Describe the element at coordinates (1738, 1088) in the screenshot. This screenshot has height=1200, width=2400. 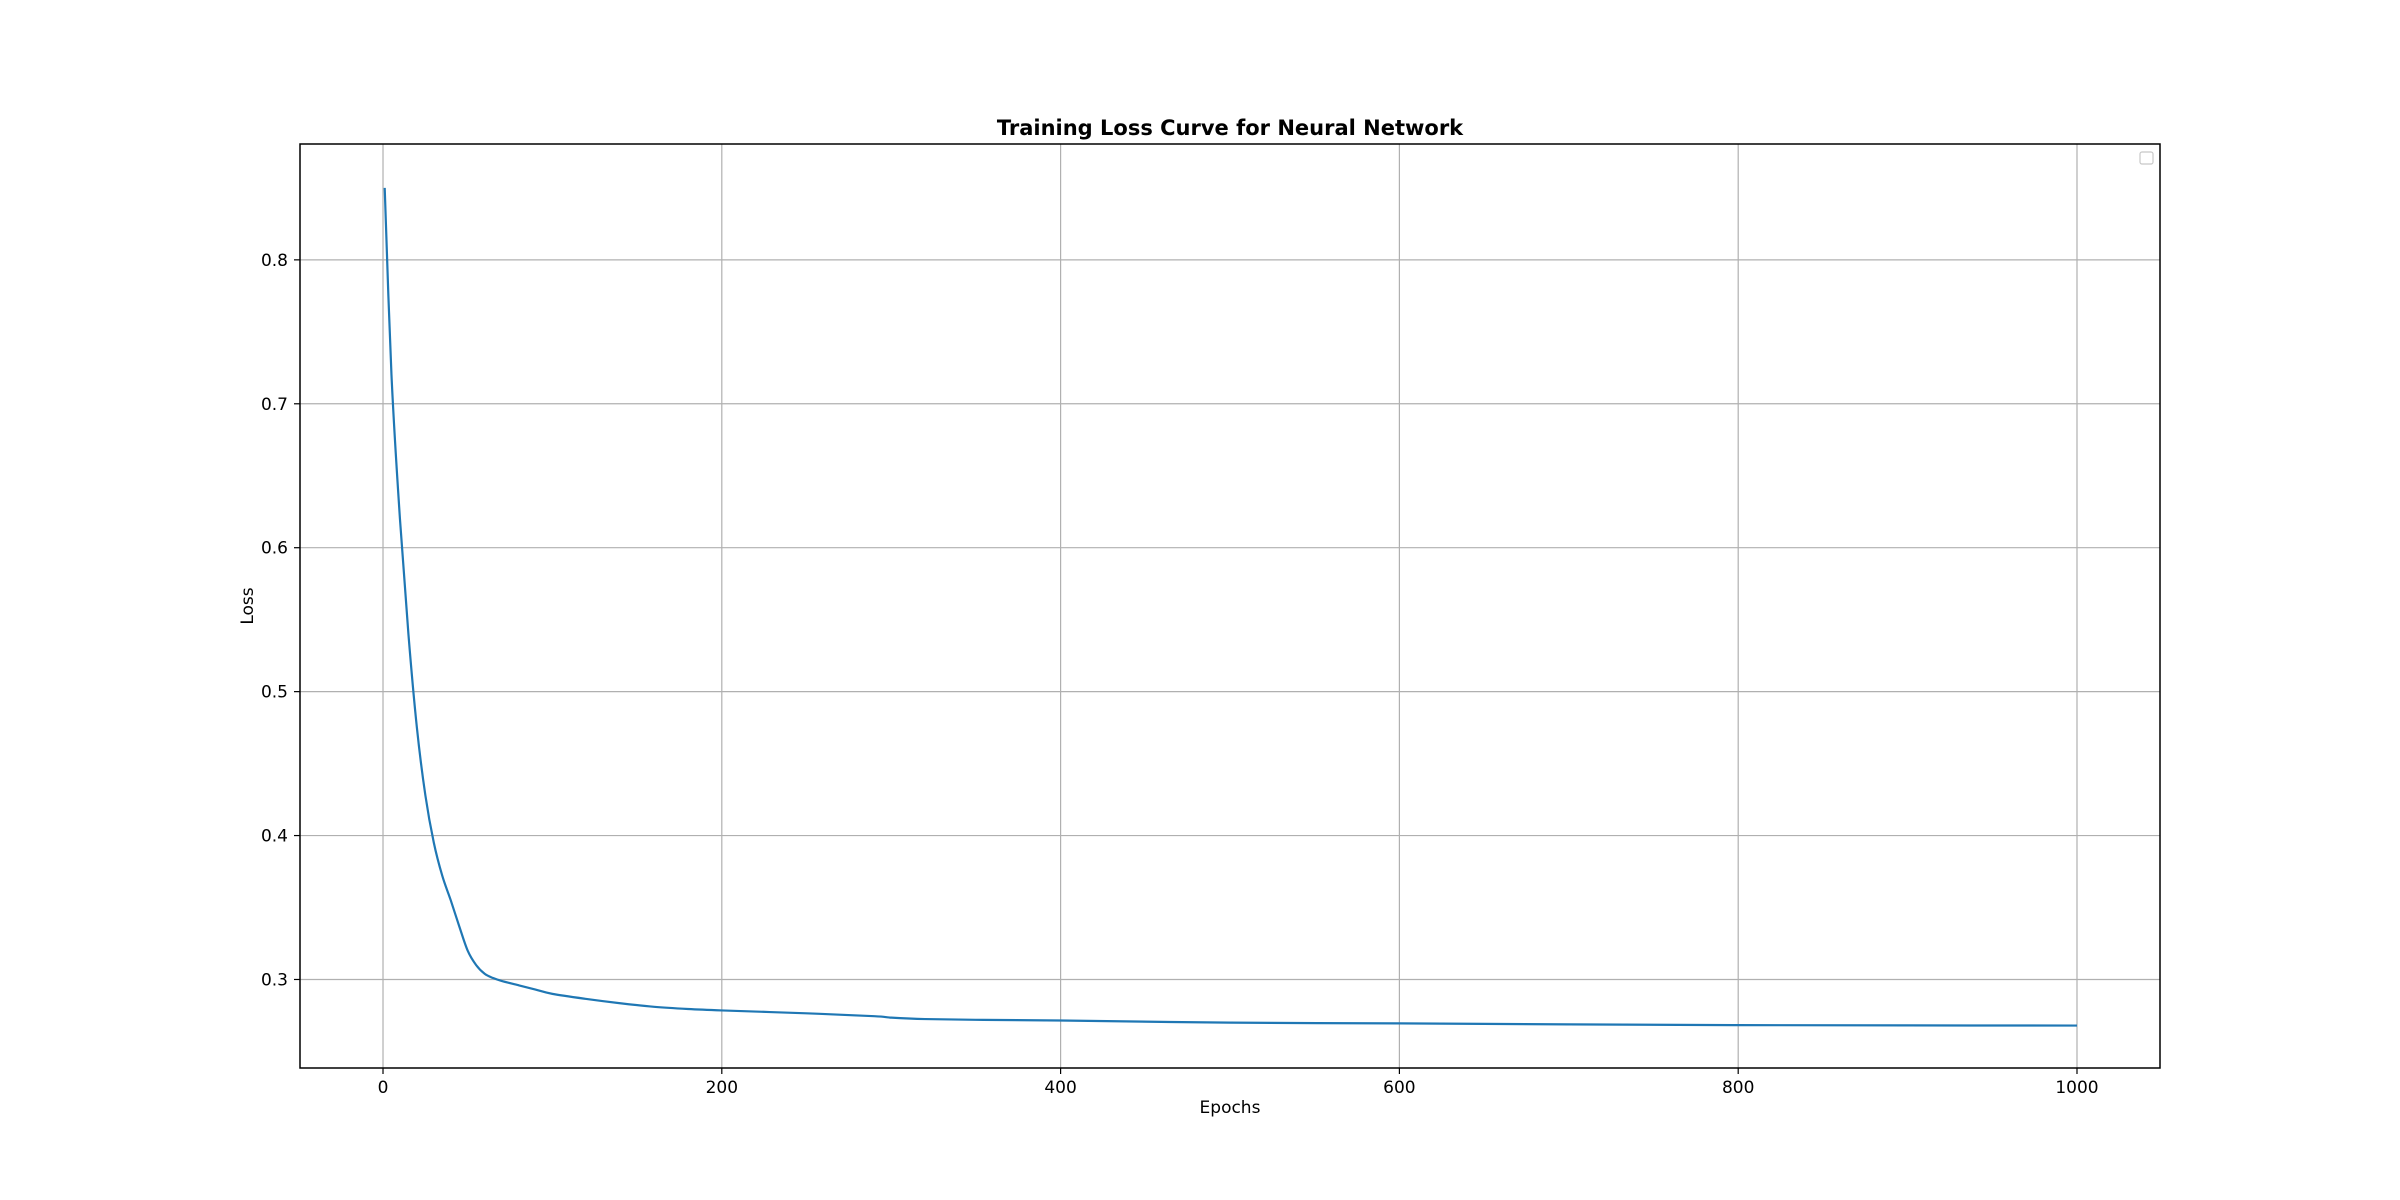
I see `x-tick-label: 800` at that location.